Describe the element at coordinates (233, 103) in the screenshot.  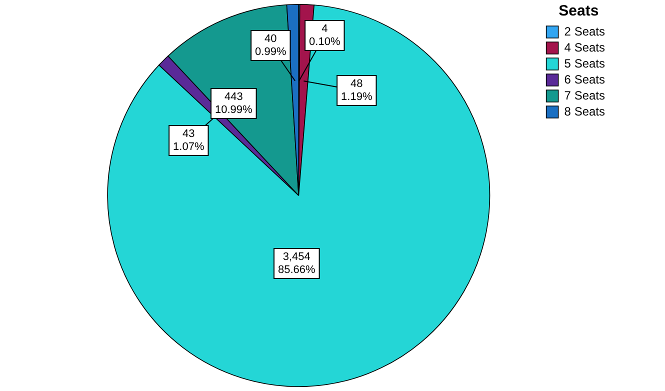
I see `data-label: 443 10.99%` at that location.